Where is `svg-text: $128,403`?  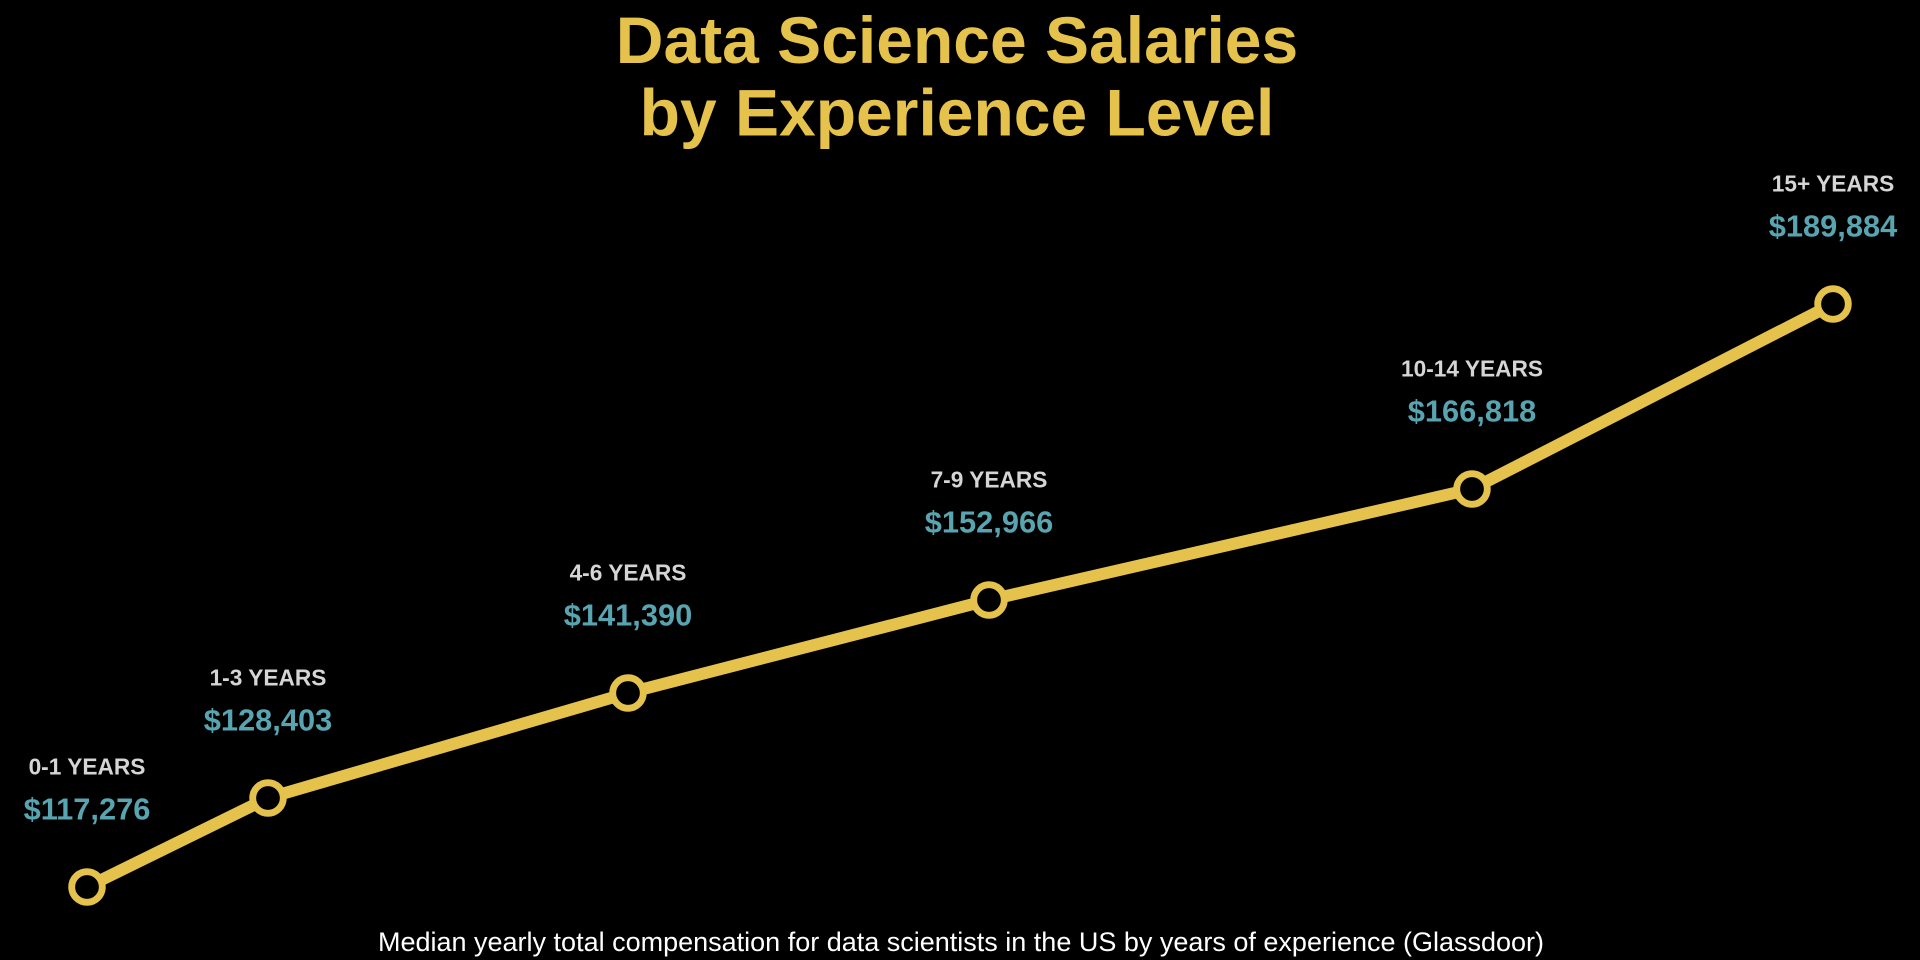 svg-text: $128,403 is located at coordinates (268, 720).